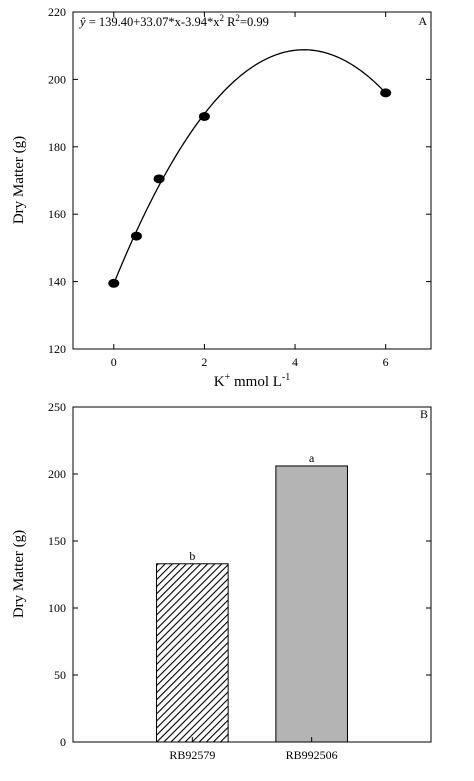 The image size is (474, 781). What do you see at coordinates (204, 362) in the screenshot?
I see `panel-a-x-tick-label: 2` at bounding box center [204, 362].